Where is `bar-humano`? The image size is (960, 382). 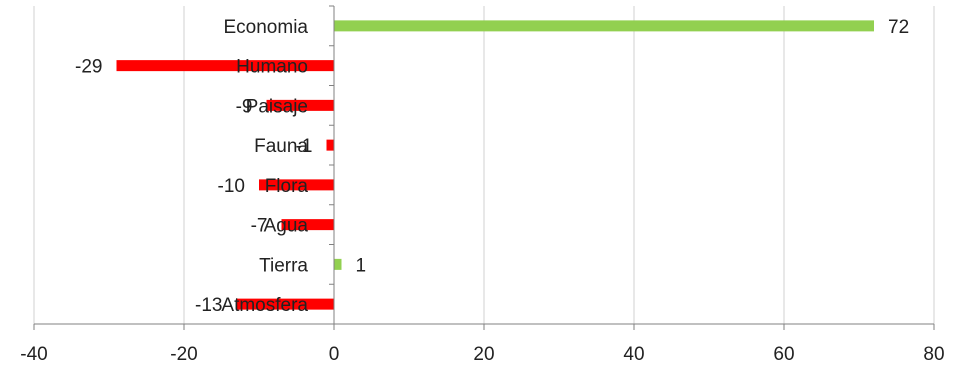 bar-humano is located at coordinates (225, 66).